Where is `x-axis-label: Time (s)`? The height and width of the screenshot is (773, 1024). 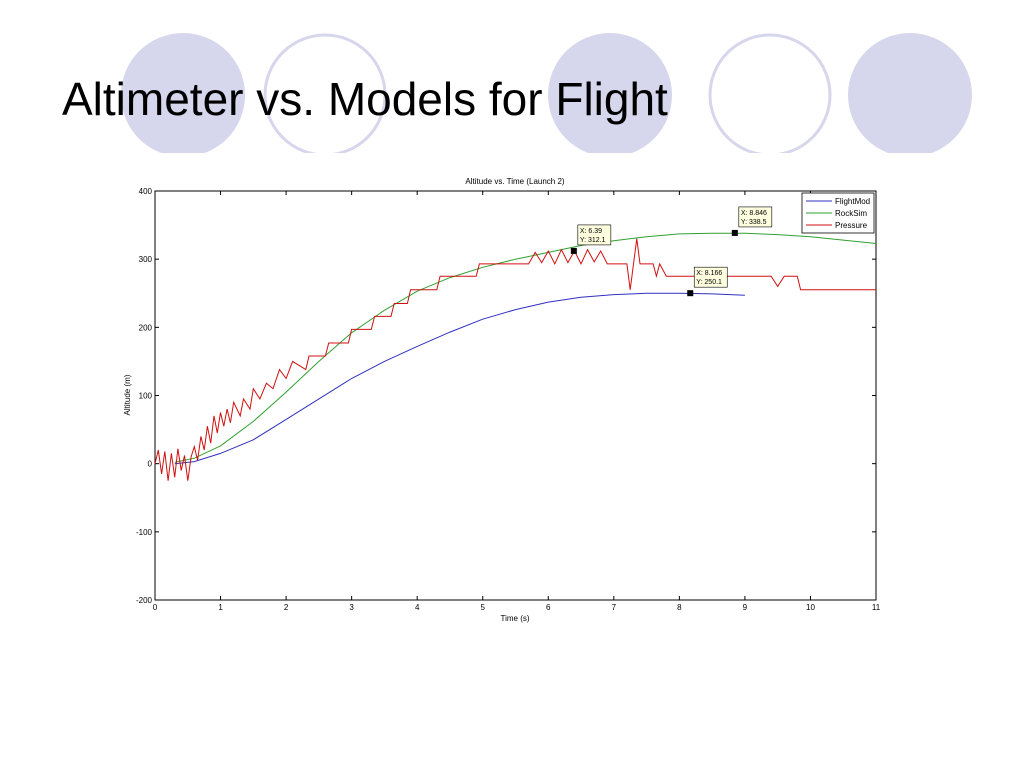 x-axis-label: Time (s) is located at coordinates (514, 618).